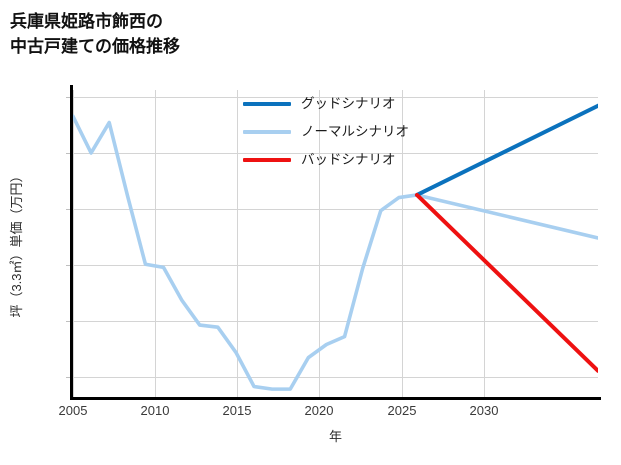 The image size is (621, 465). Describe the element at coordinates (155, 243) in the screenshot. I see `gridline-x-2010` at that location.